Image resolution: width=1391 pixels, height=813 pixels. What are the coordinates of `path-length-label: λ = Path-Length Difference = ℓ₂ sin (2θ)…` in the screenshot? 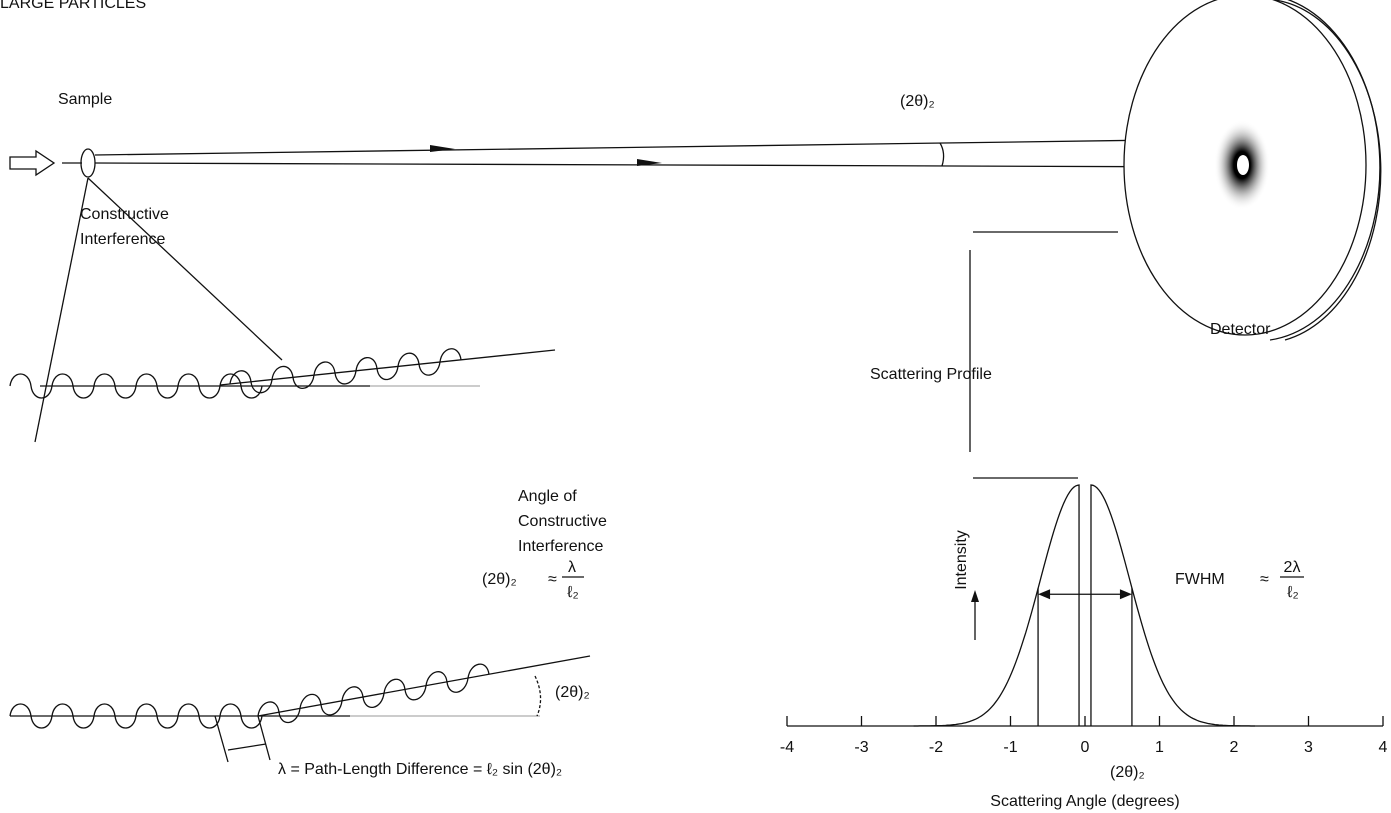 It's located at (420, 769).